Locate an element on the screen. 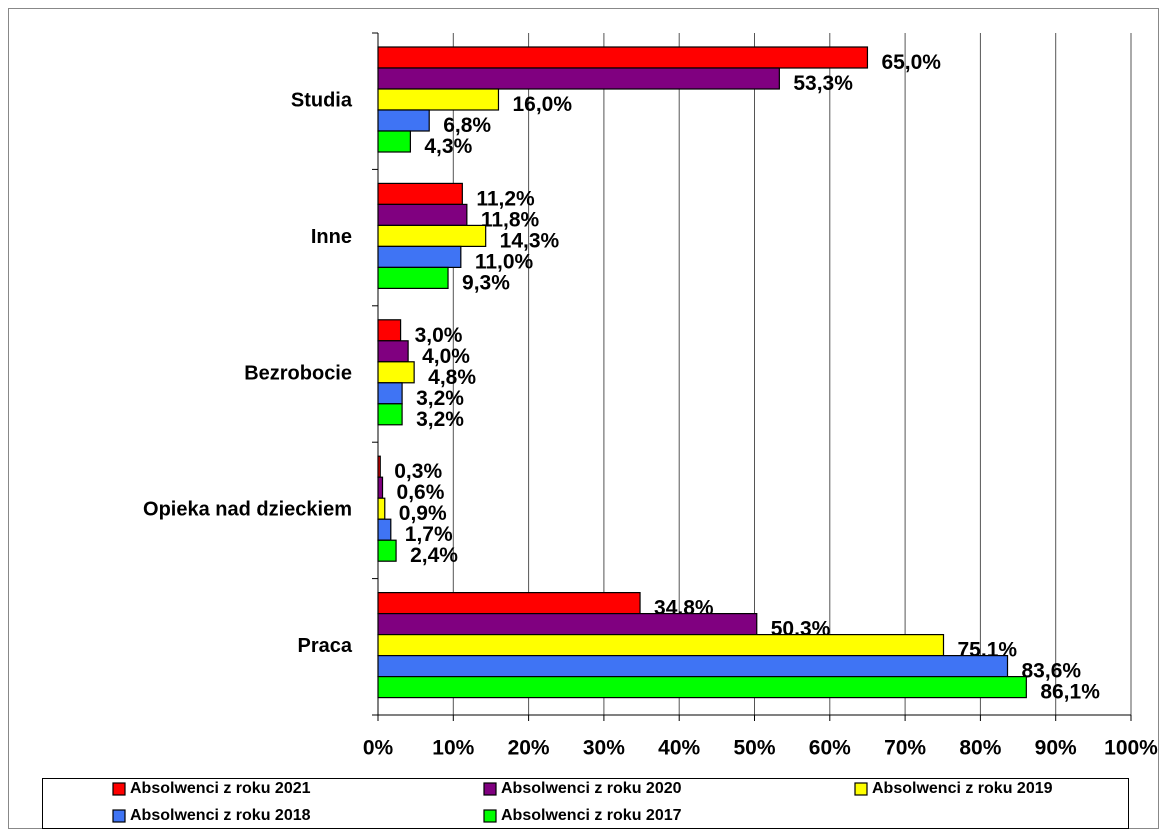  legend-label: Absolwenci z roku 2019 is located at coordinates (962, 788).